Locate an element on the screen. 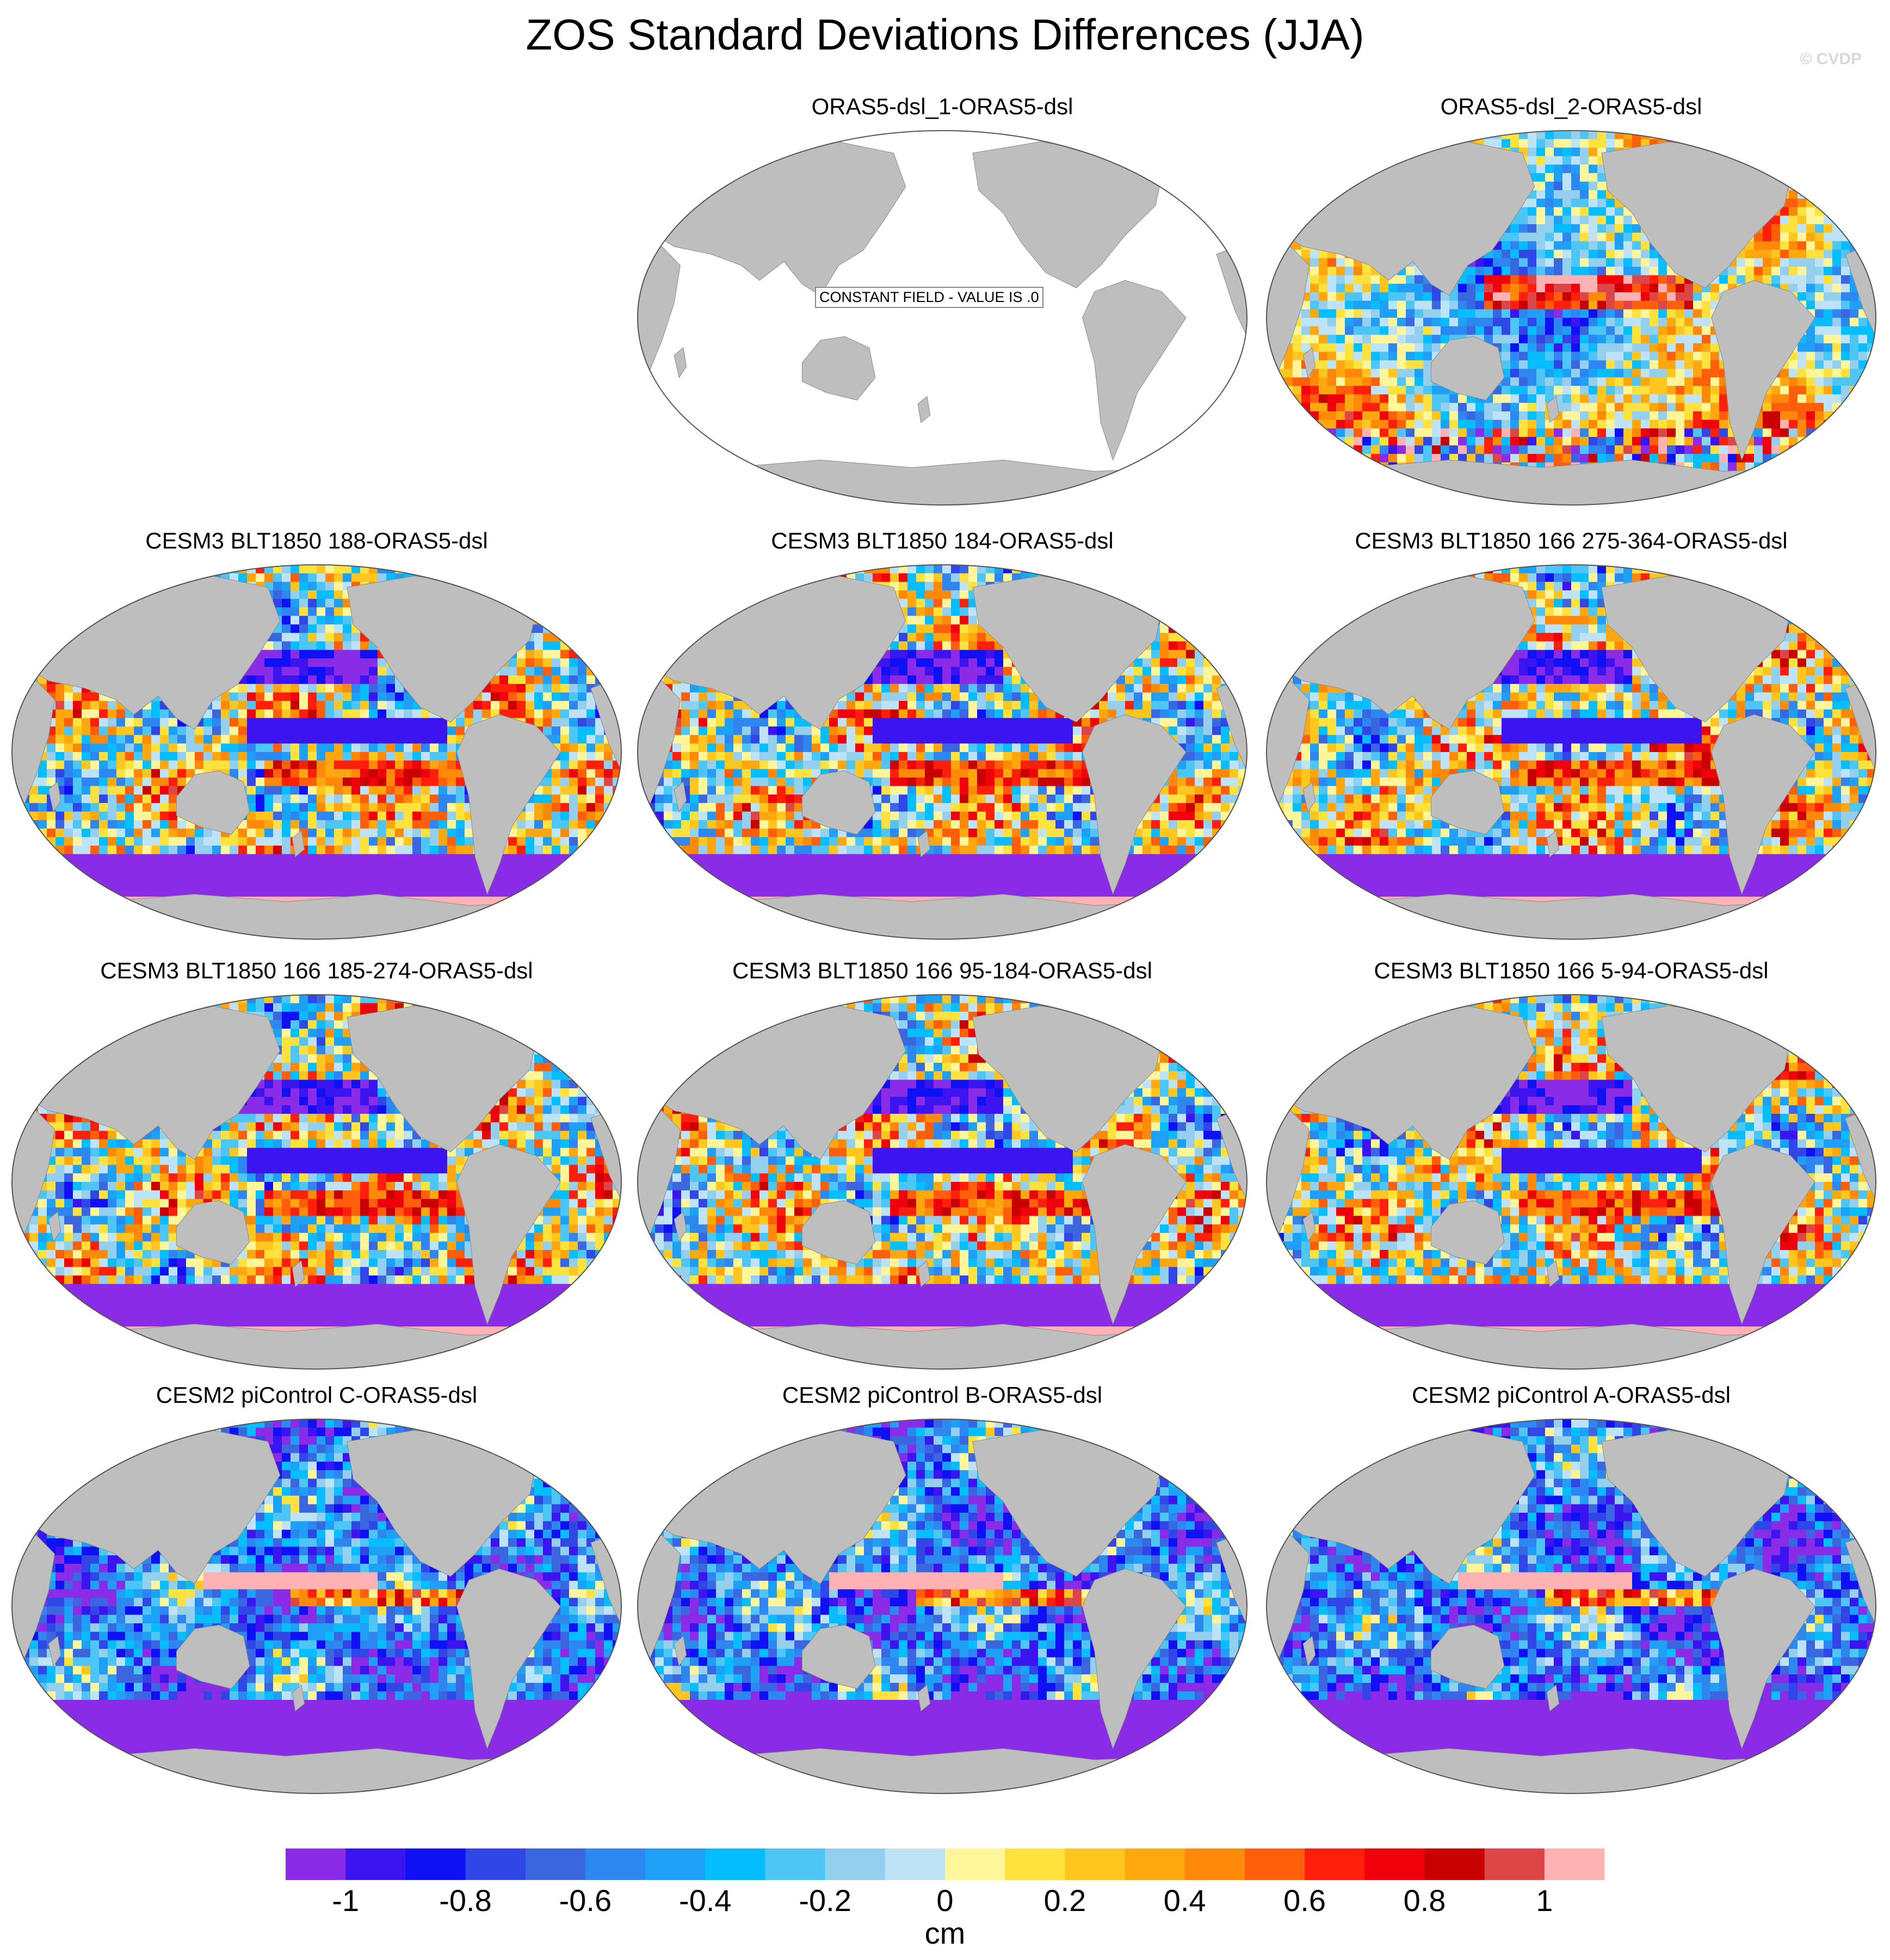 This screenshot has height=1960, width=1890. cvdp-watermark: © CVDP is located at coordinates (1831, 59).